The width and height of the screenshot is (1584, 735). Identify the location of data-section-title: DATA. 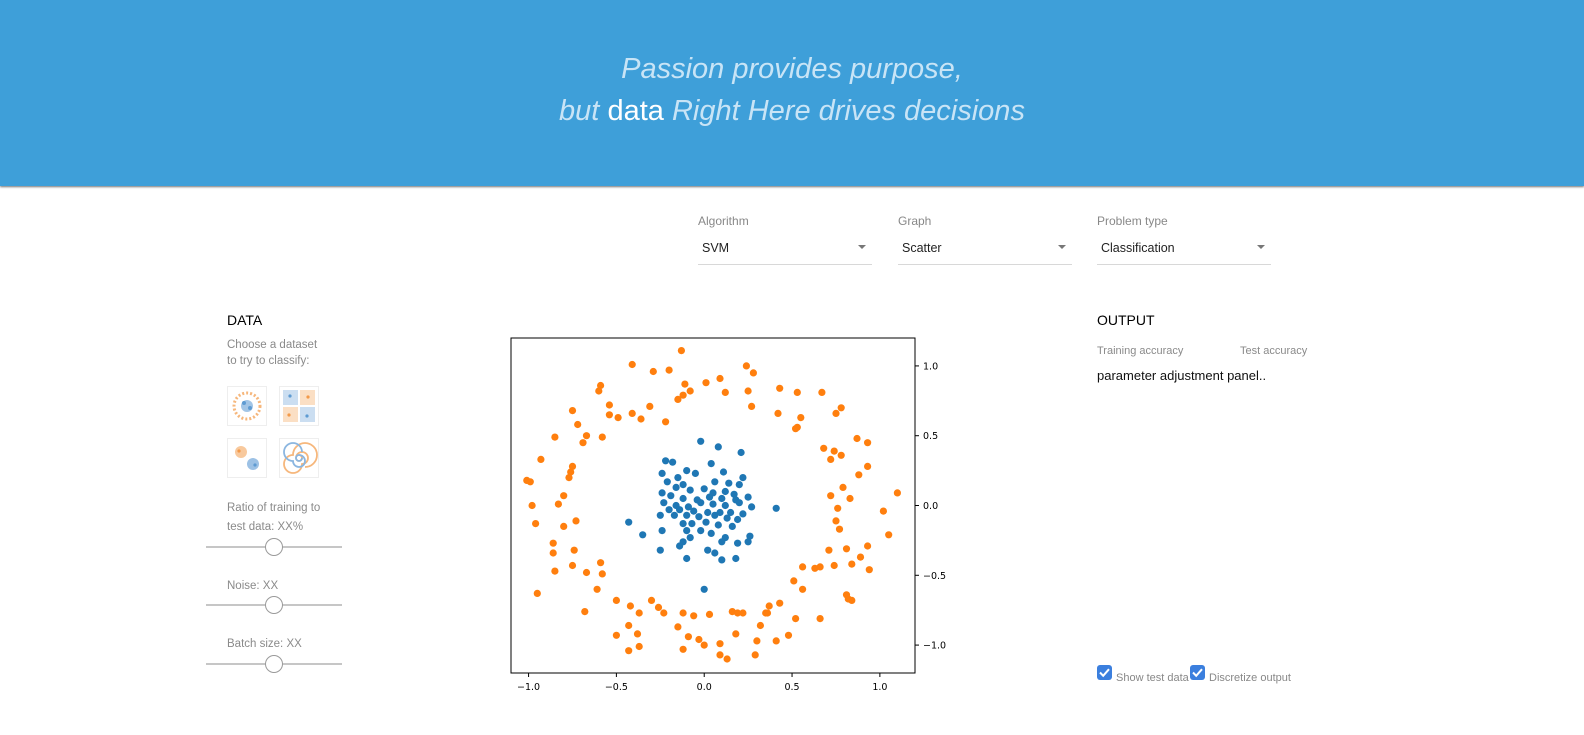
(245, 320).